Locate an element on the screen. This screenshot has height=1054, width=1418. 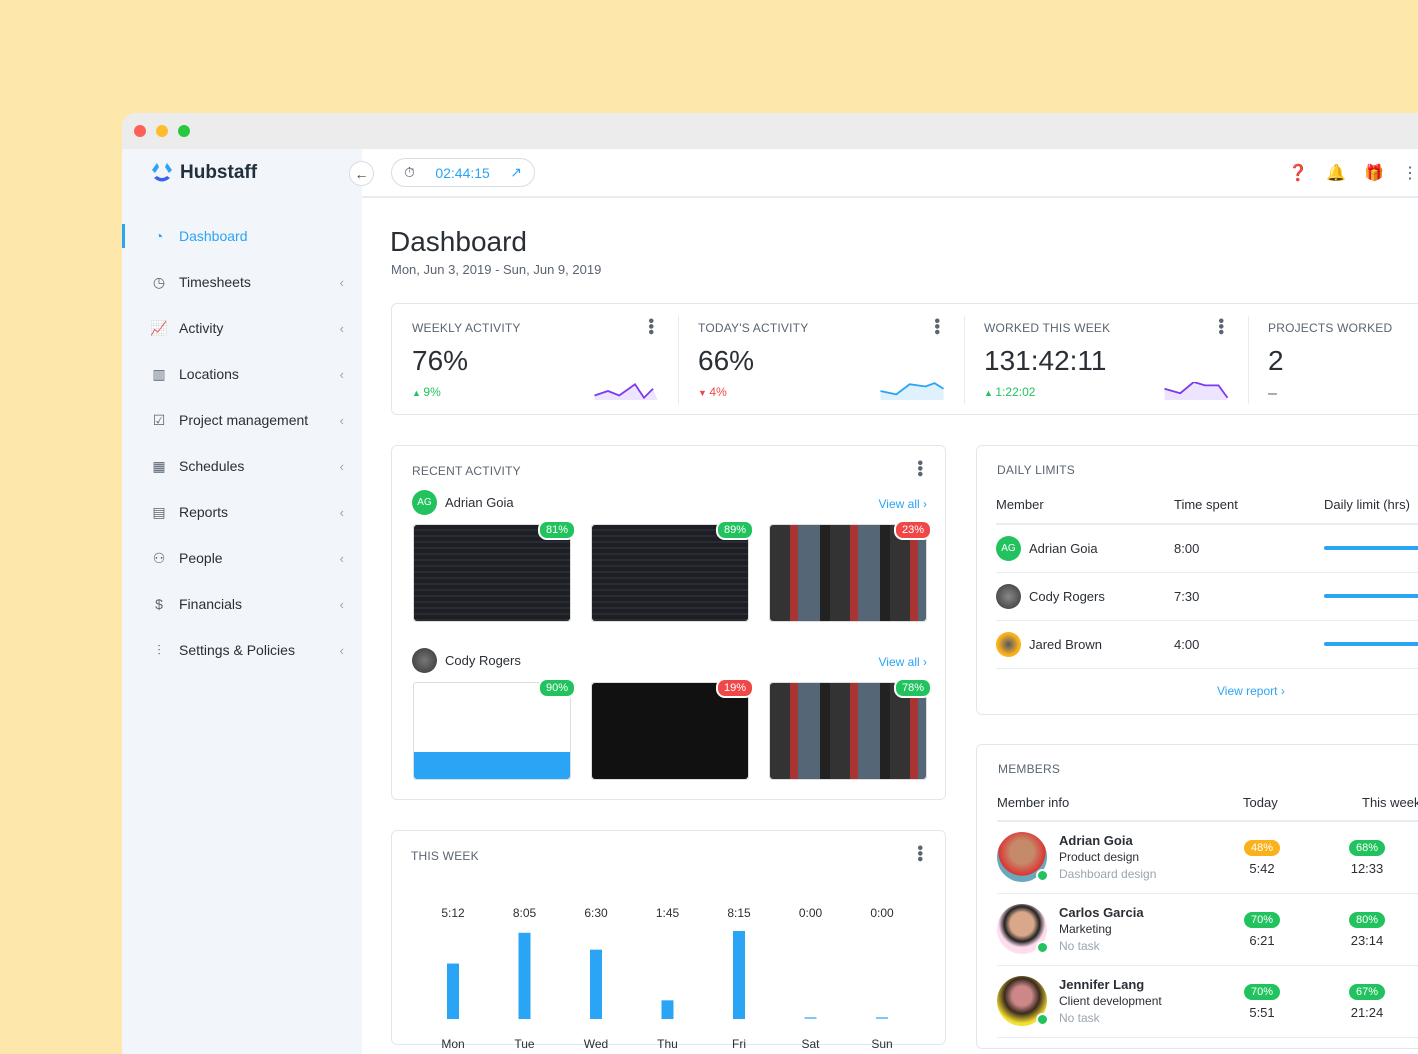
sidebar-item-activity: 📈 Activity ‹ is located at coordinates (242, 328).